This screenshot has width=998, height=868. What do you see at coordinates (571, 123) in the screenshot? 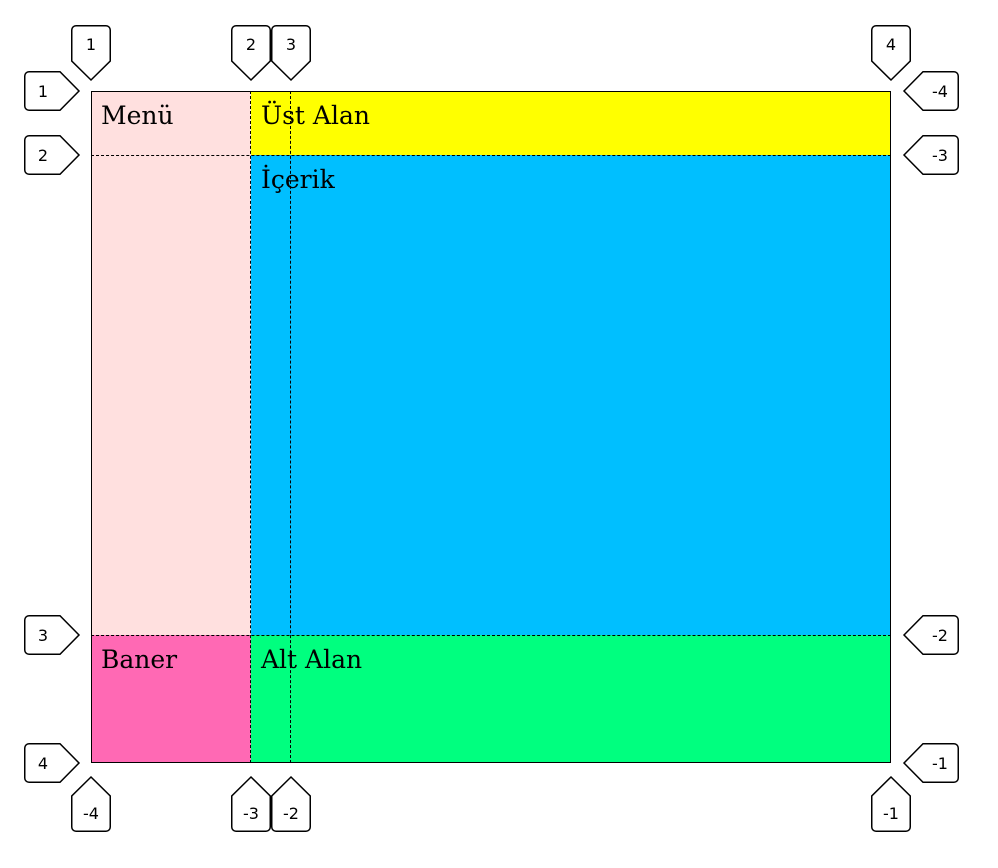
I see `header-area: Üst Alan` at bounding box center [571, 123].